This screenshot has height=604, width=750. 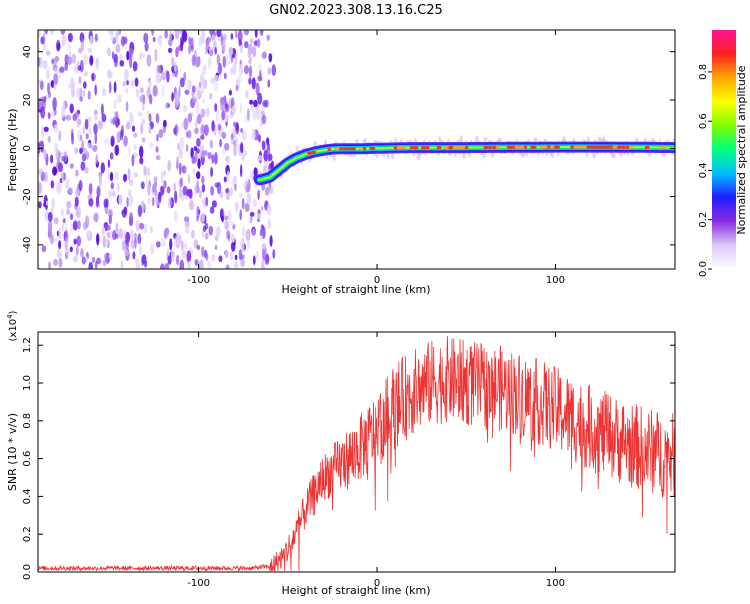 What do you see at coordinates (12, 452) in the screenshot?
I see `snr-y-label: SNR (10 * v/v)` at bounding box center [12, 452].